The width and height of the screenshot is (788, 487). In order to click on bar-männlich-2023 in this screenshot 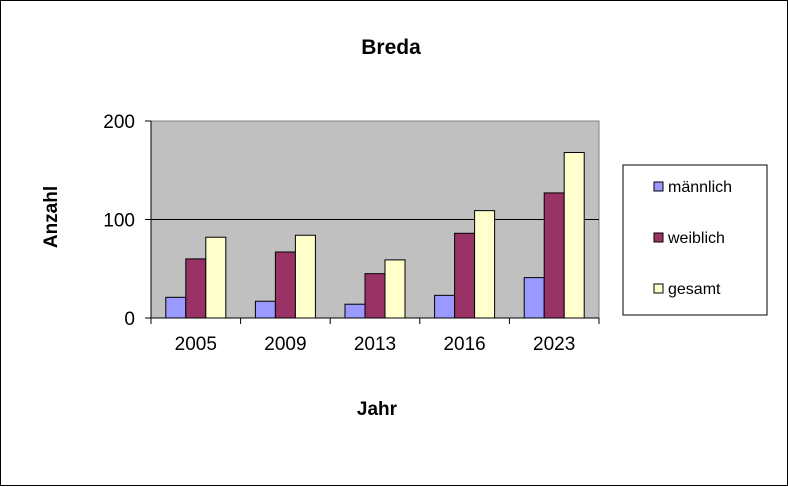, I will do `click(534, 298)`.